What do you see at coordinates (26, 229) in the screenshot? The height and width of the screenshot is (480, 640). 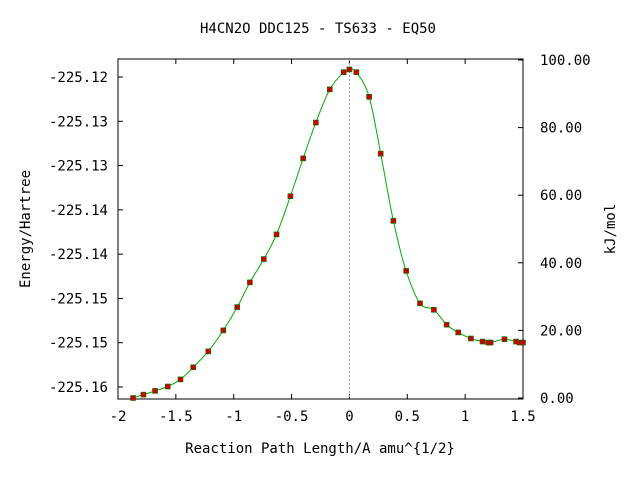 I see `y-axis-label-left: Energy/Hartree` at bounding box center [26, 229].